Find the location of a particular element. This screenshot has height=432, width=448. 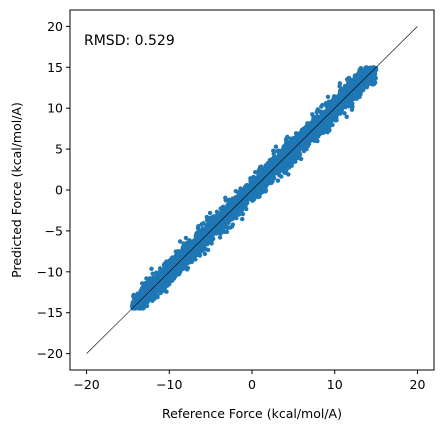

y-tick-label: −5 is located at coordinates (54, 230).